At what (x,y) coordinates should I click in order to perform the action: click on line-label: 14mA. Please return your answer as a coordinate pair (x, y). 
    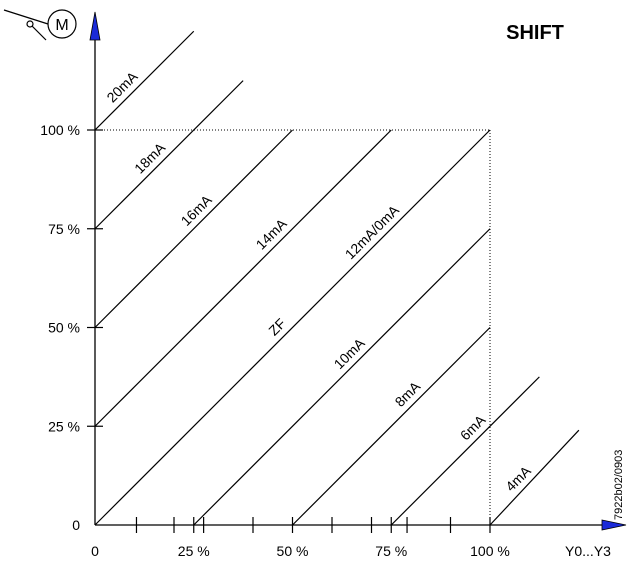
    Looking at the image, I should click on (272, 234).